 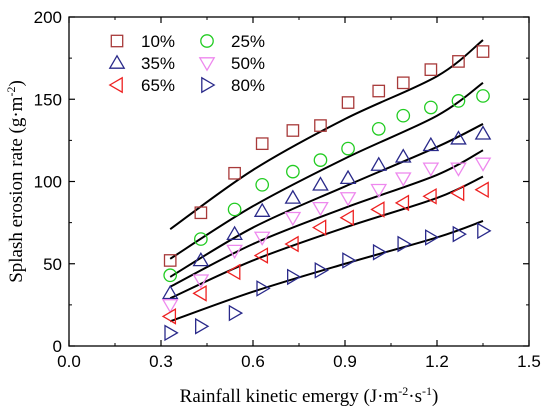 I want to click on legend-label: 50%, so click(x=248, y=63).